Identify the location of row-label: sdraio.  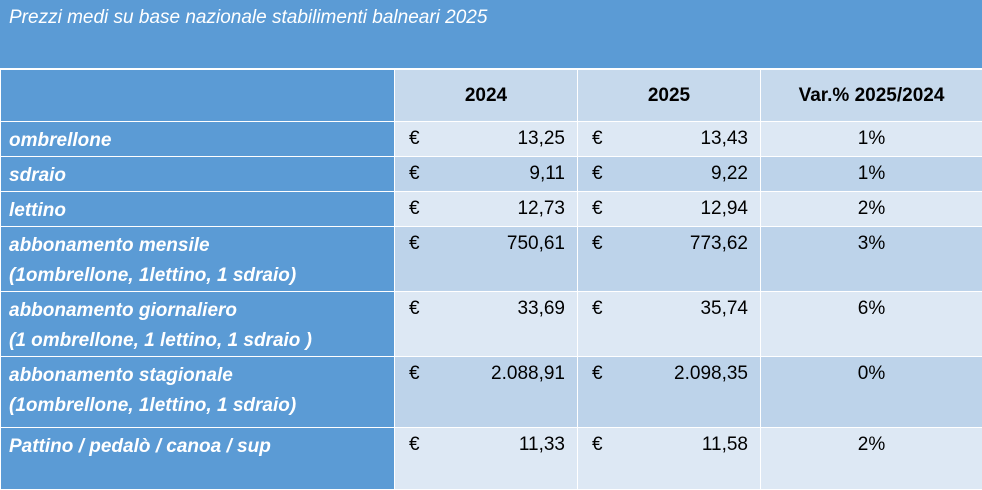
(198, 174).